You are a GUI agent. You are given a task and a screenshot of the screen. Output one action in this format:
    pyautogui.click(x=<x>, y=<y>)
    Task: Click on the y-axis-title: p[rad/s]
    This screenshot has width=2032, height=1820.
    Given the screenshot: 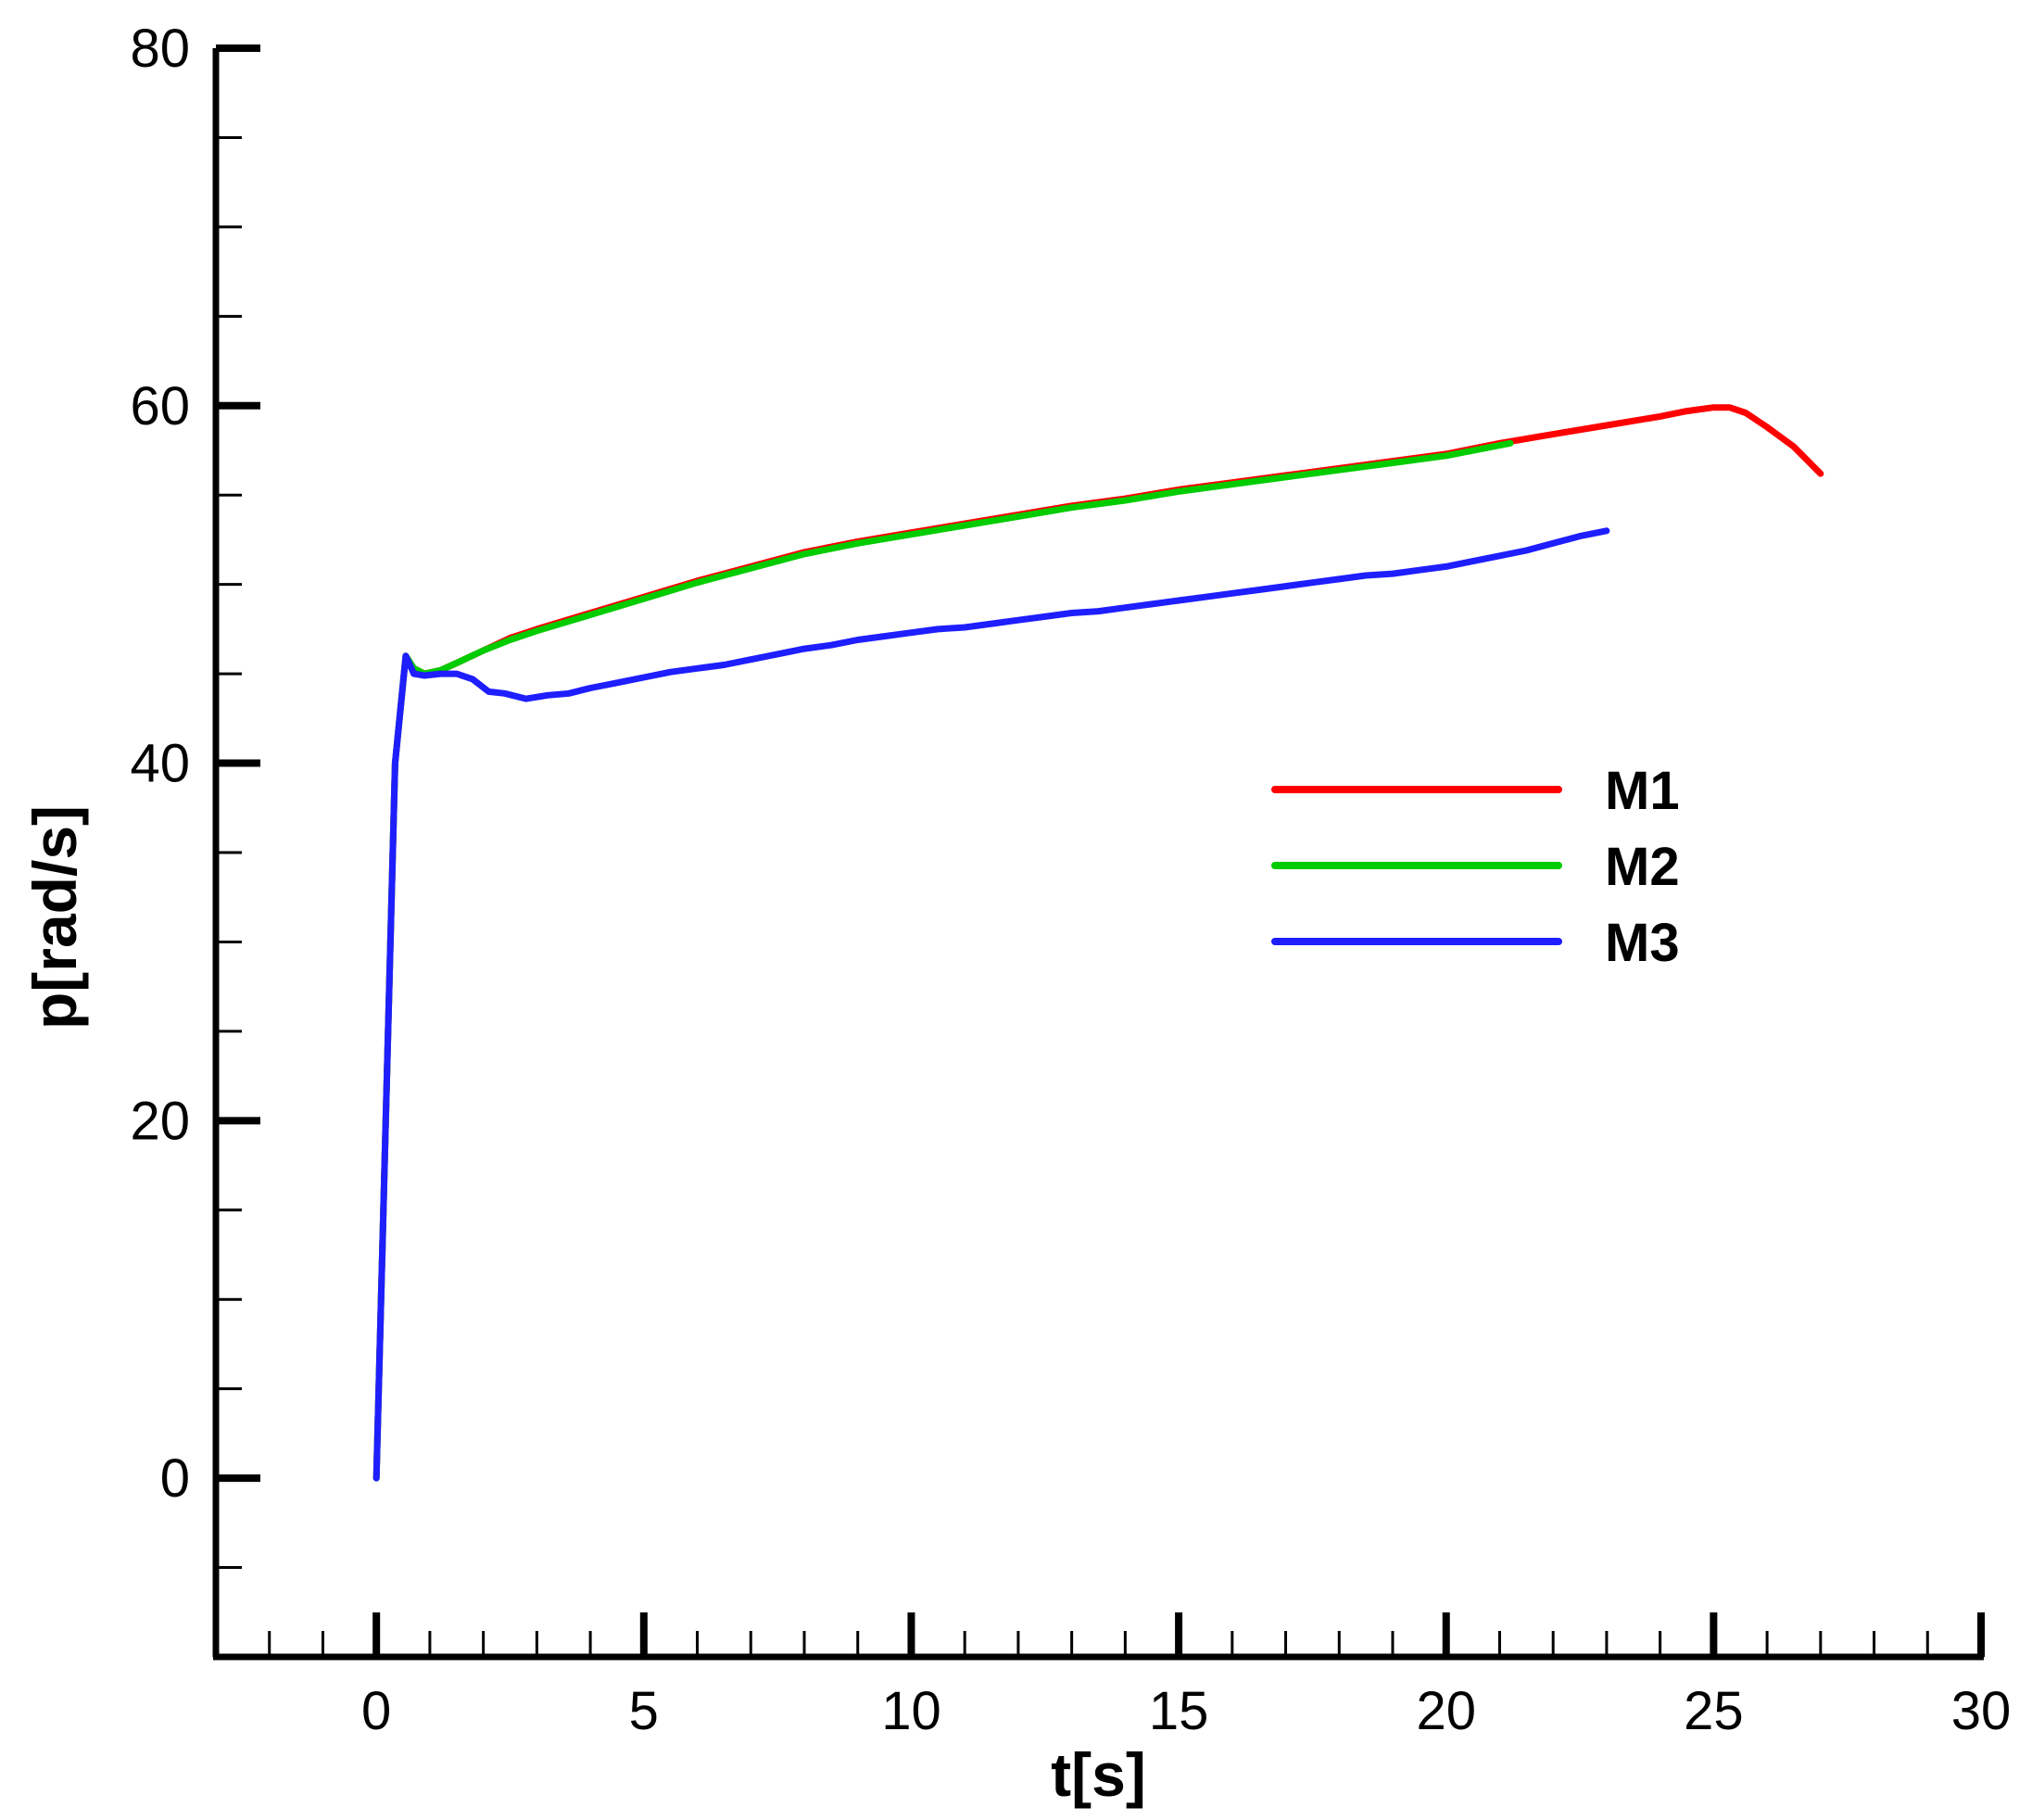 What is the action you would take?
    pyautogui.click(x=54, y=917)
    